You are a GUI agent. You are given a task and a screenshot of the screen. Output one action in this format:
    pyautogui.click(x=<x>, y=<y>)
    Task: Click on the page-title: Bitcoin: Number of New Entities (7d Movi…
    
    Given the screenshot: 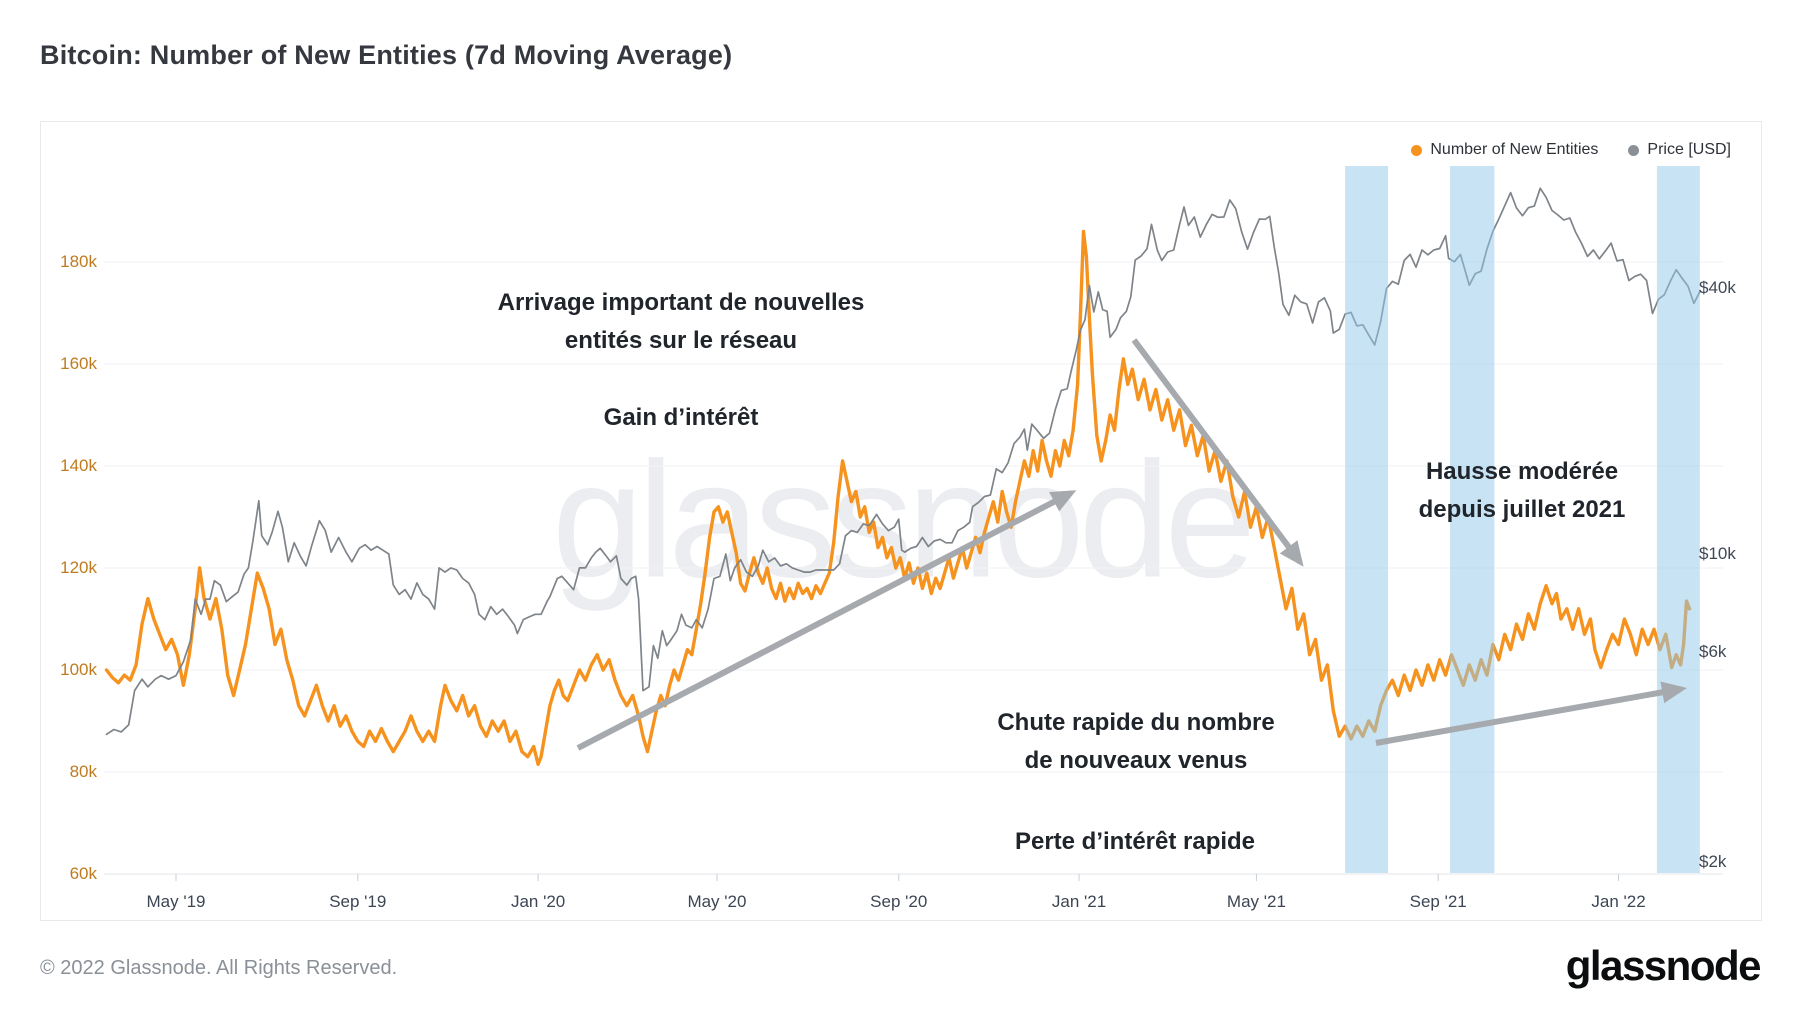 What is the action you would take?
    pyautogui.click(x=386, y=55)
    